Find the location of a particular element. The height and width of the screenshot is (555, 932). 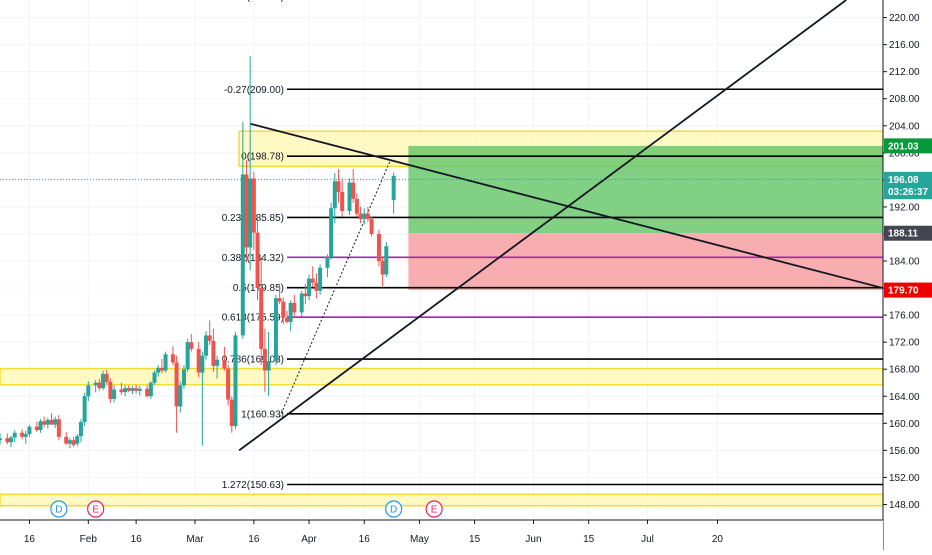

x-tick-label: May is located at coordinates (419, 539).